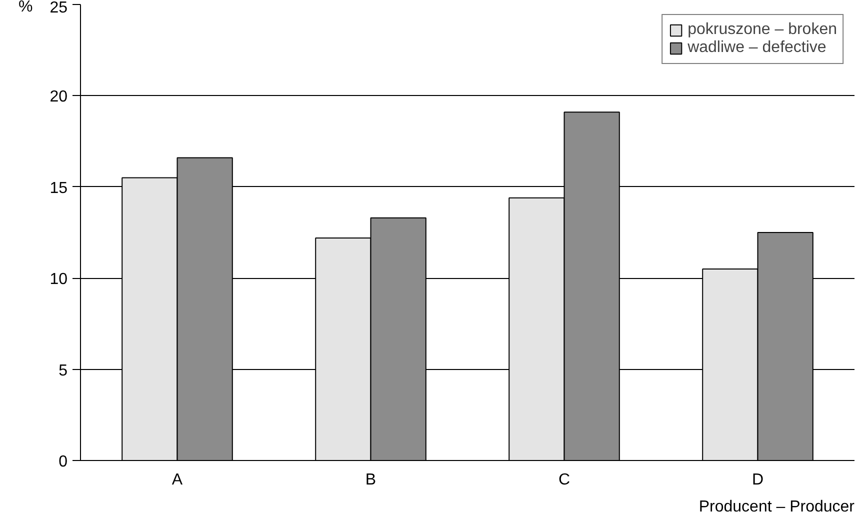 This screenshot has width=864, height=530. I want to click on legend-label: pokruszone – broken, so click(762, 30).